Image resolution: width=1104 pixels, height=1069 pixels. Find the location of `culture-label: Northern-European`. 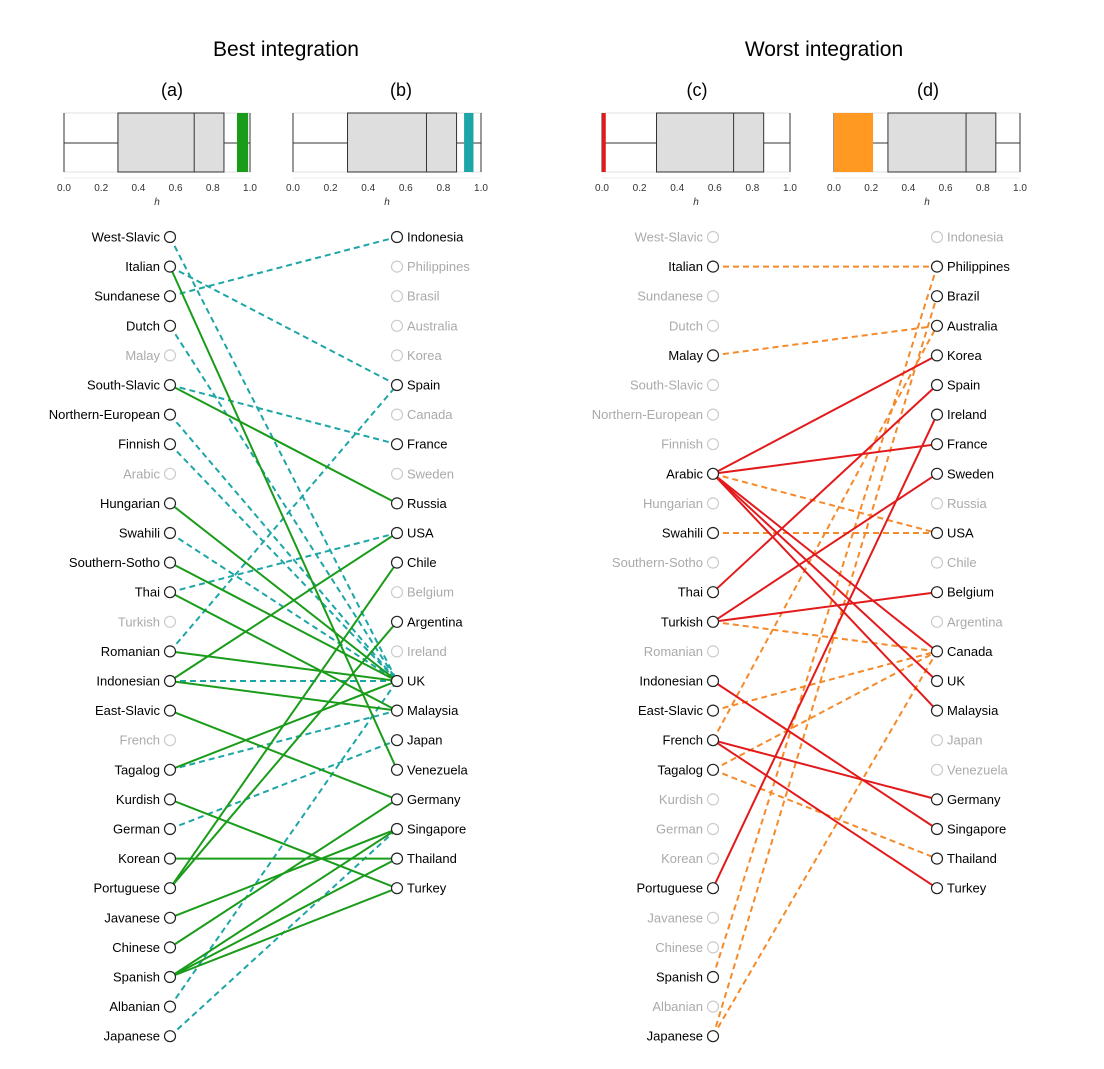

culture-label: Northern-European is located at coordinates (647, 414).